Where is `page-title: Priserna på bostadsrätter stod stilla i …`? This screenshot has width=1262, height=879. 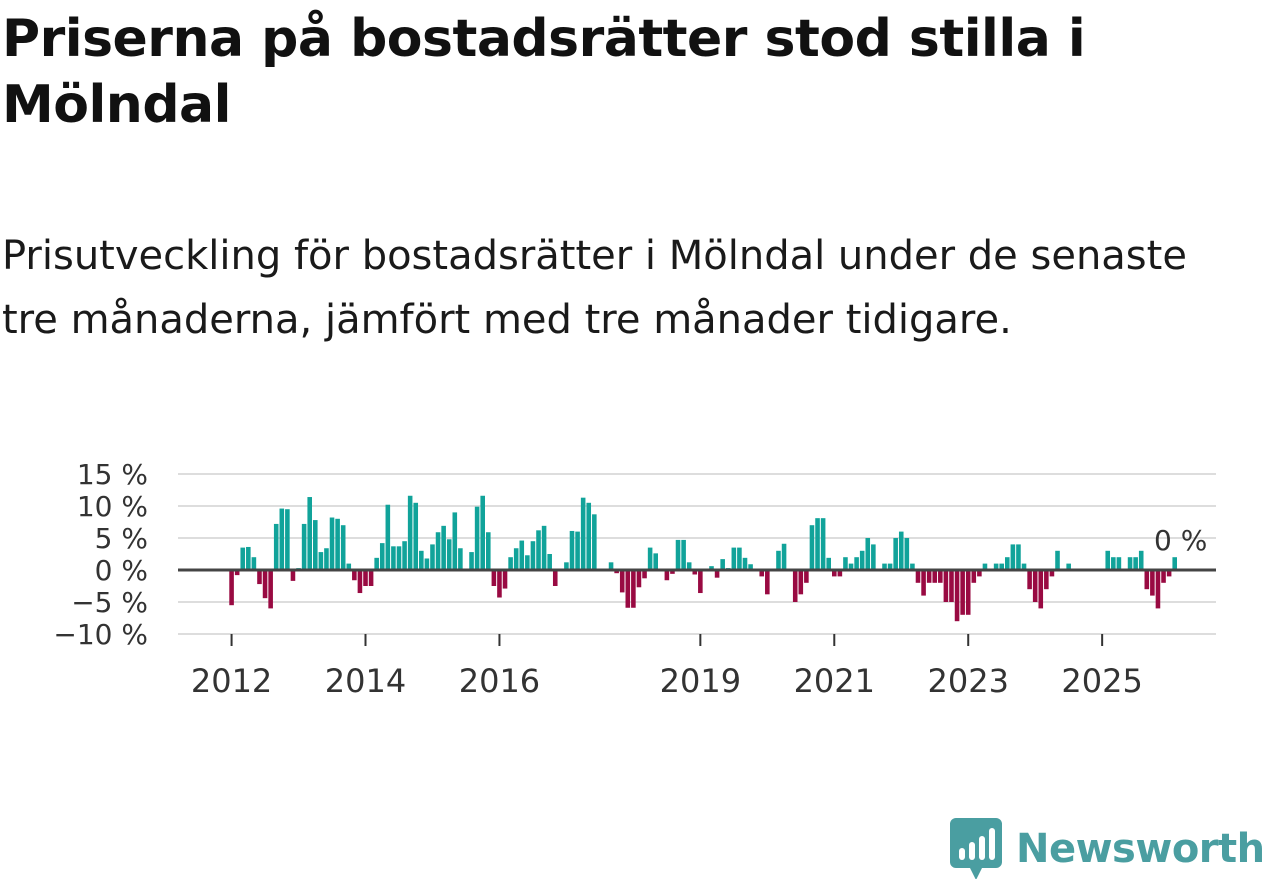
page-title: Priserna på bostadsrätter stod stilla i … is located at coordinates (544, 72).